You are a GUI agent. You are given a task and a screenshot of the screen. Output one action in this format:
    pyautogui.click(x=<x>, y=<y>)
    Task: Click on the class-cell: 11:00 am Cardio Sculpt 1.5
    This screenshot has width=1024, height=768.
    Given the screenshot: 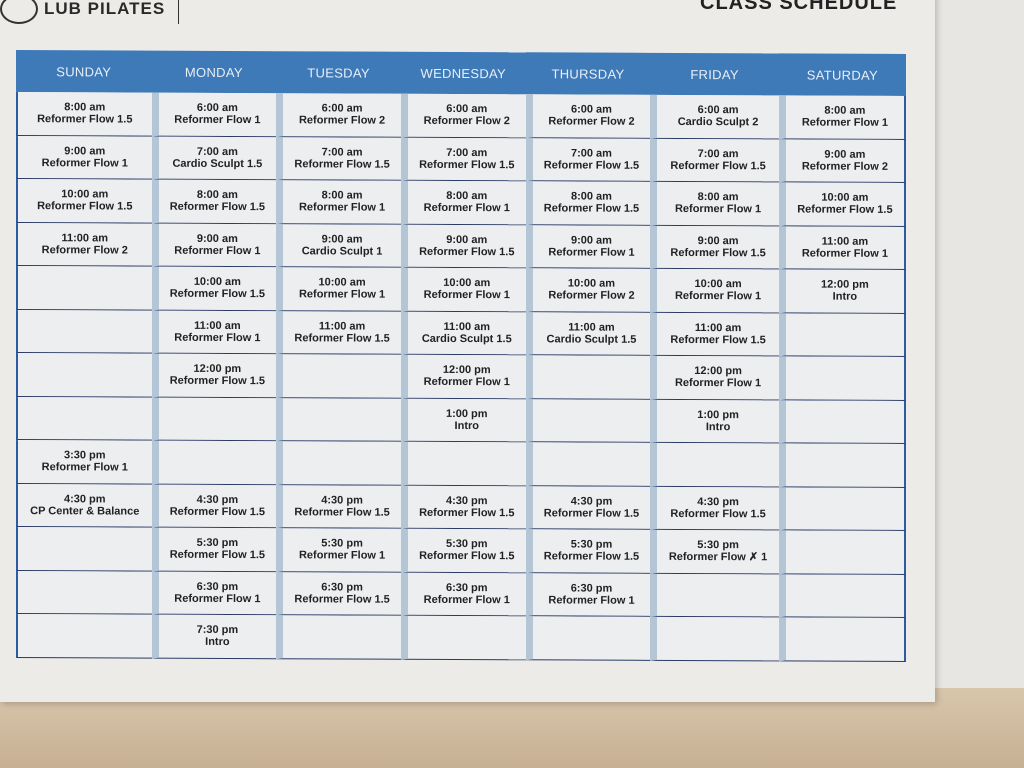 What is the action you would take?
    pyautogui.click(x=588, y=333)
    